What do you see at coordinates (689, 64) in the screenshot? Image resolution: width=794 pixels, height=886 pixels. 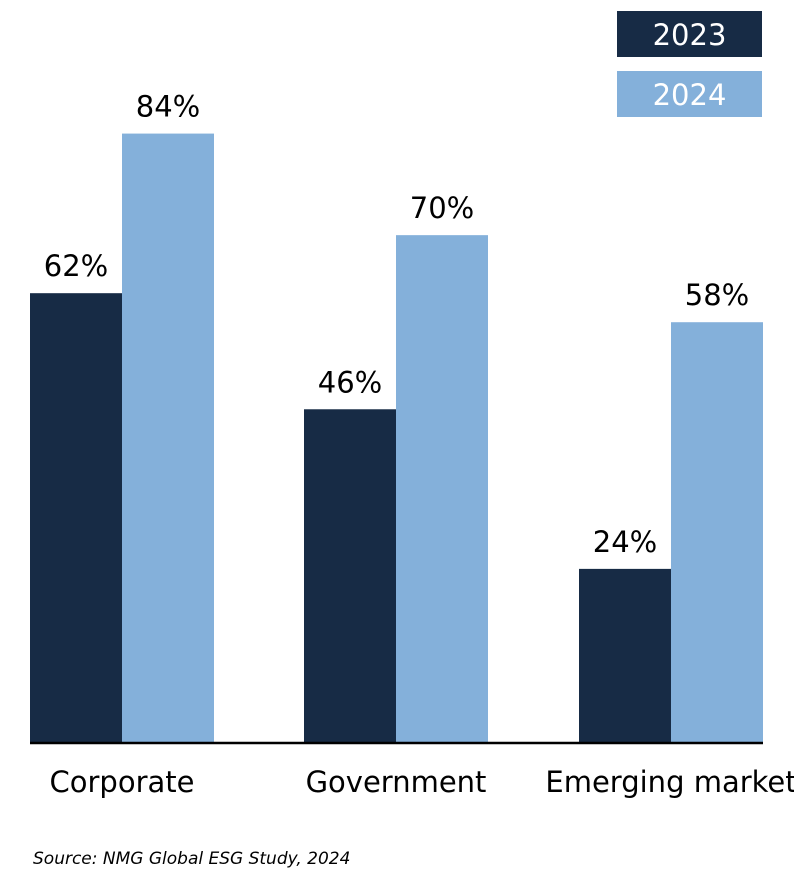 I see `legend: 2023 2024` at bounding box center [689, 64].